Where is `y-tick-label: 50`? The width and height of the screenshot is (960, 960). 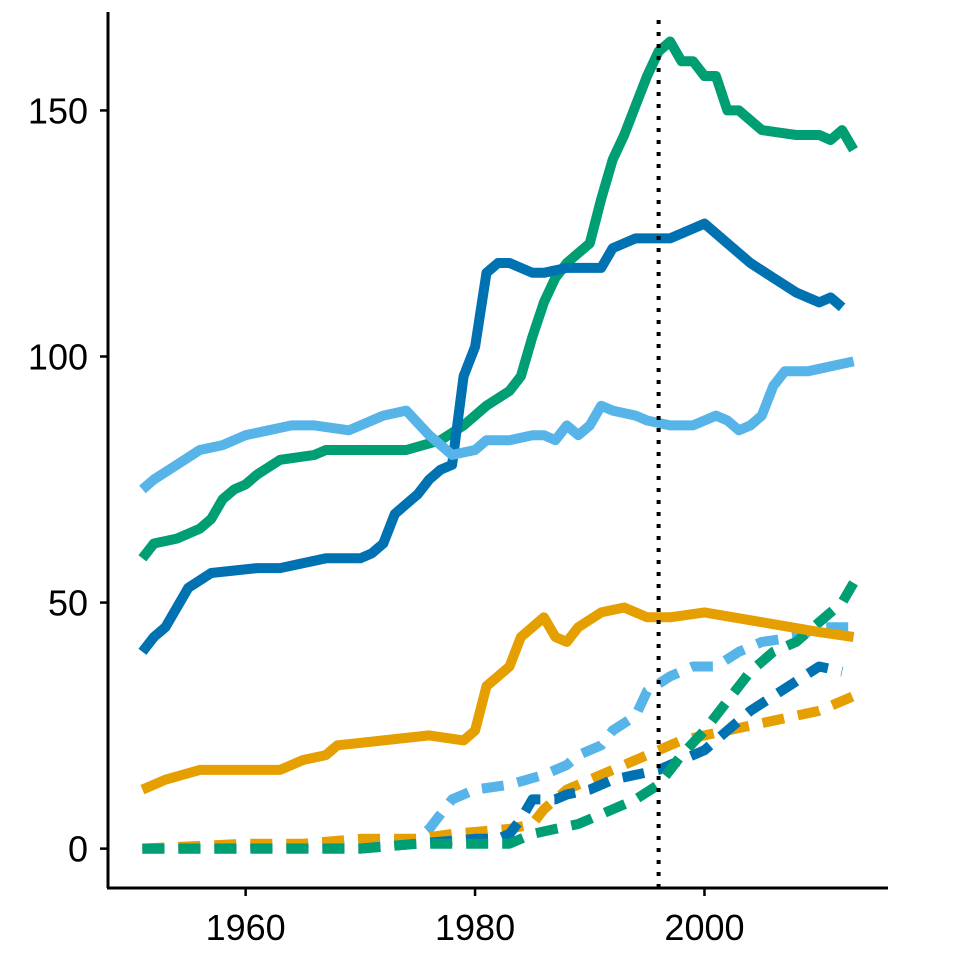 y-tick-label: 50 is located at coordinates (68, 603).